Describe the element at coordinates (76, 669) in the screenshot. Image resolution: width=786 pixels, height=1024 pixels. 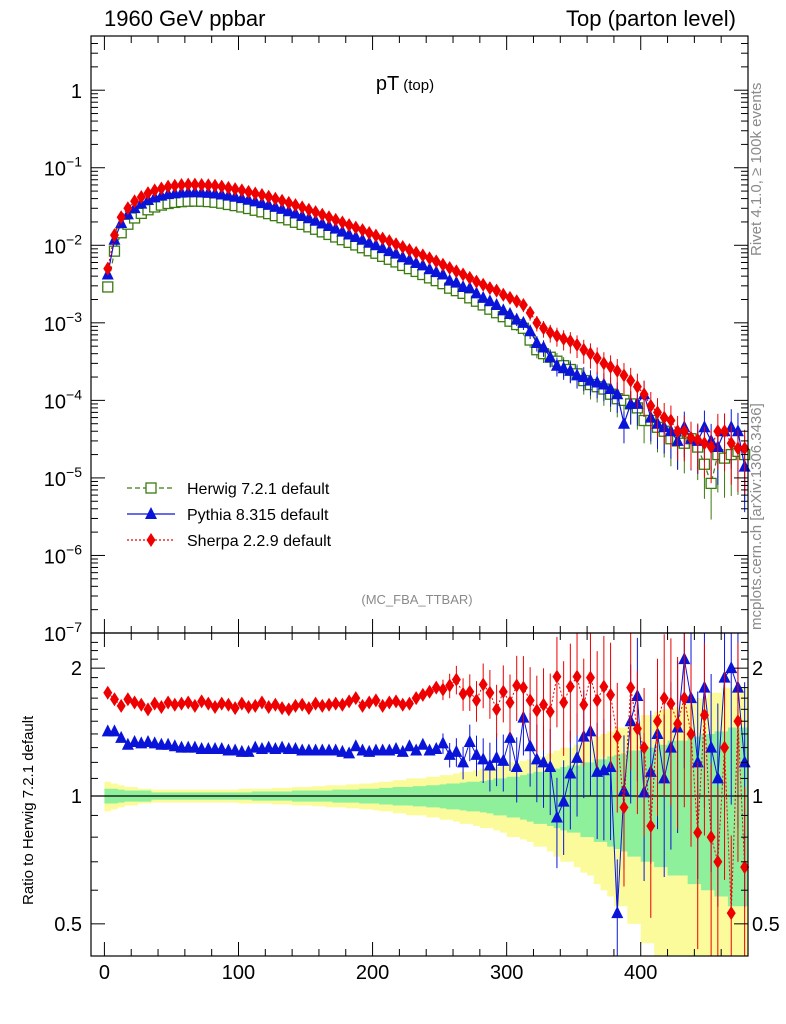
I see `ratio-y-tick-label: 2` at that location.